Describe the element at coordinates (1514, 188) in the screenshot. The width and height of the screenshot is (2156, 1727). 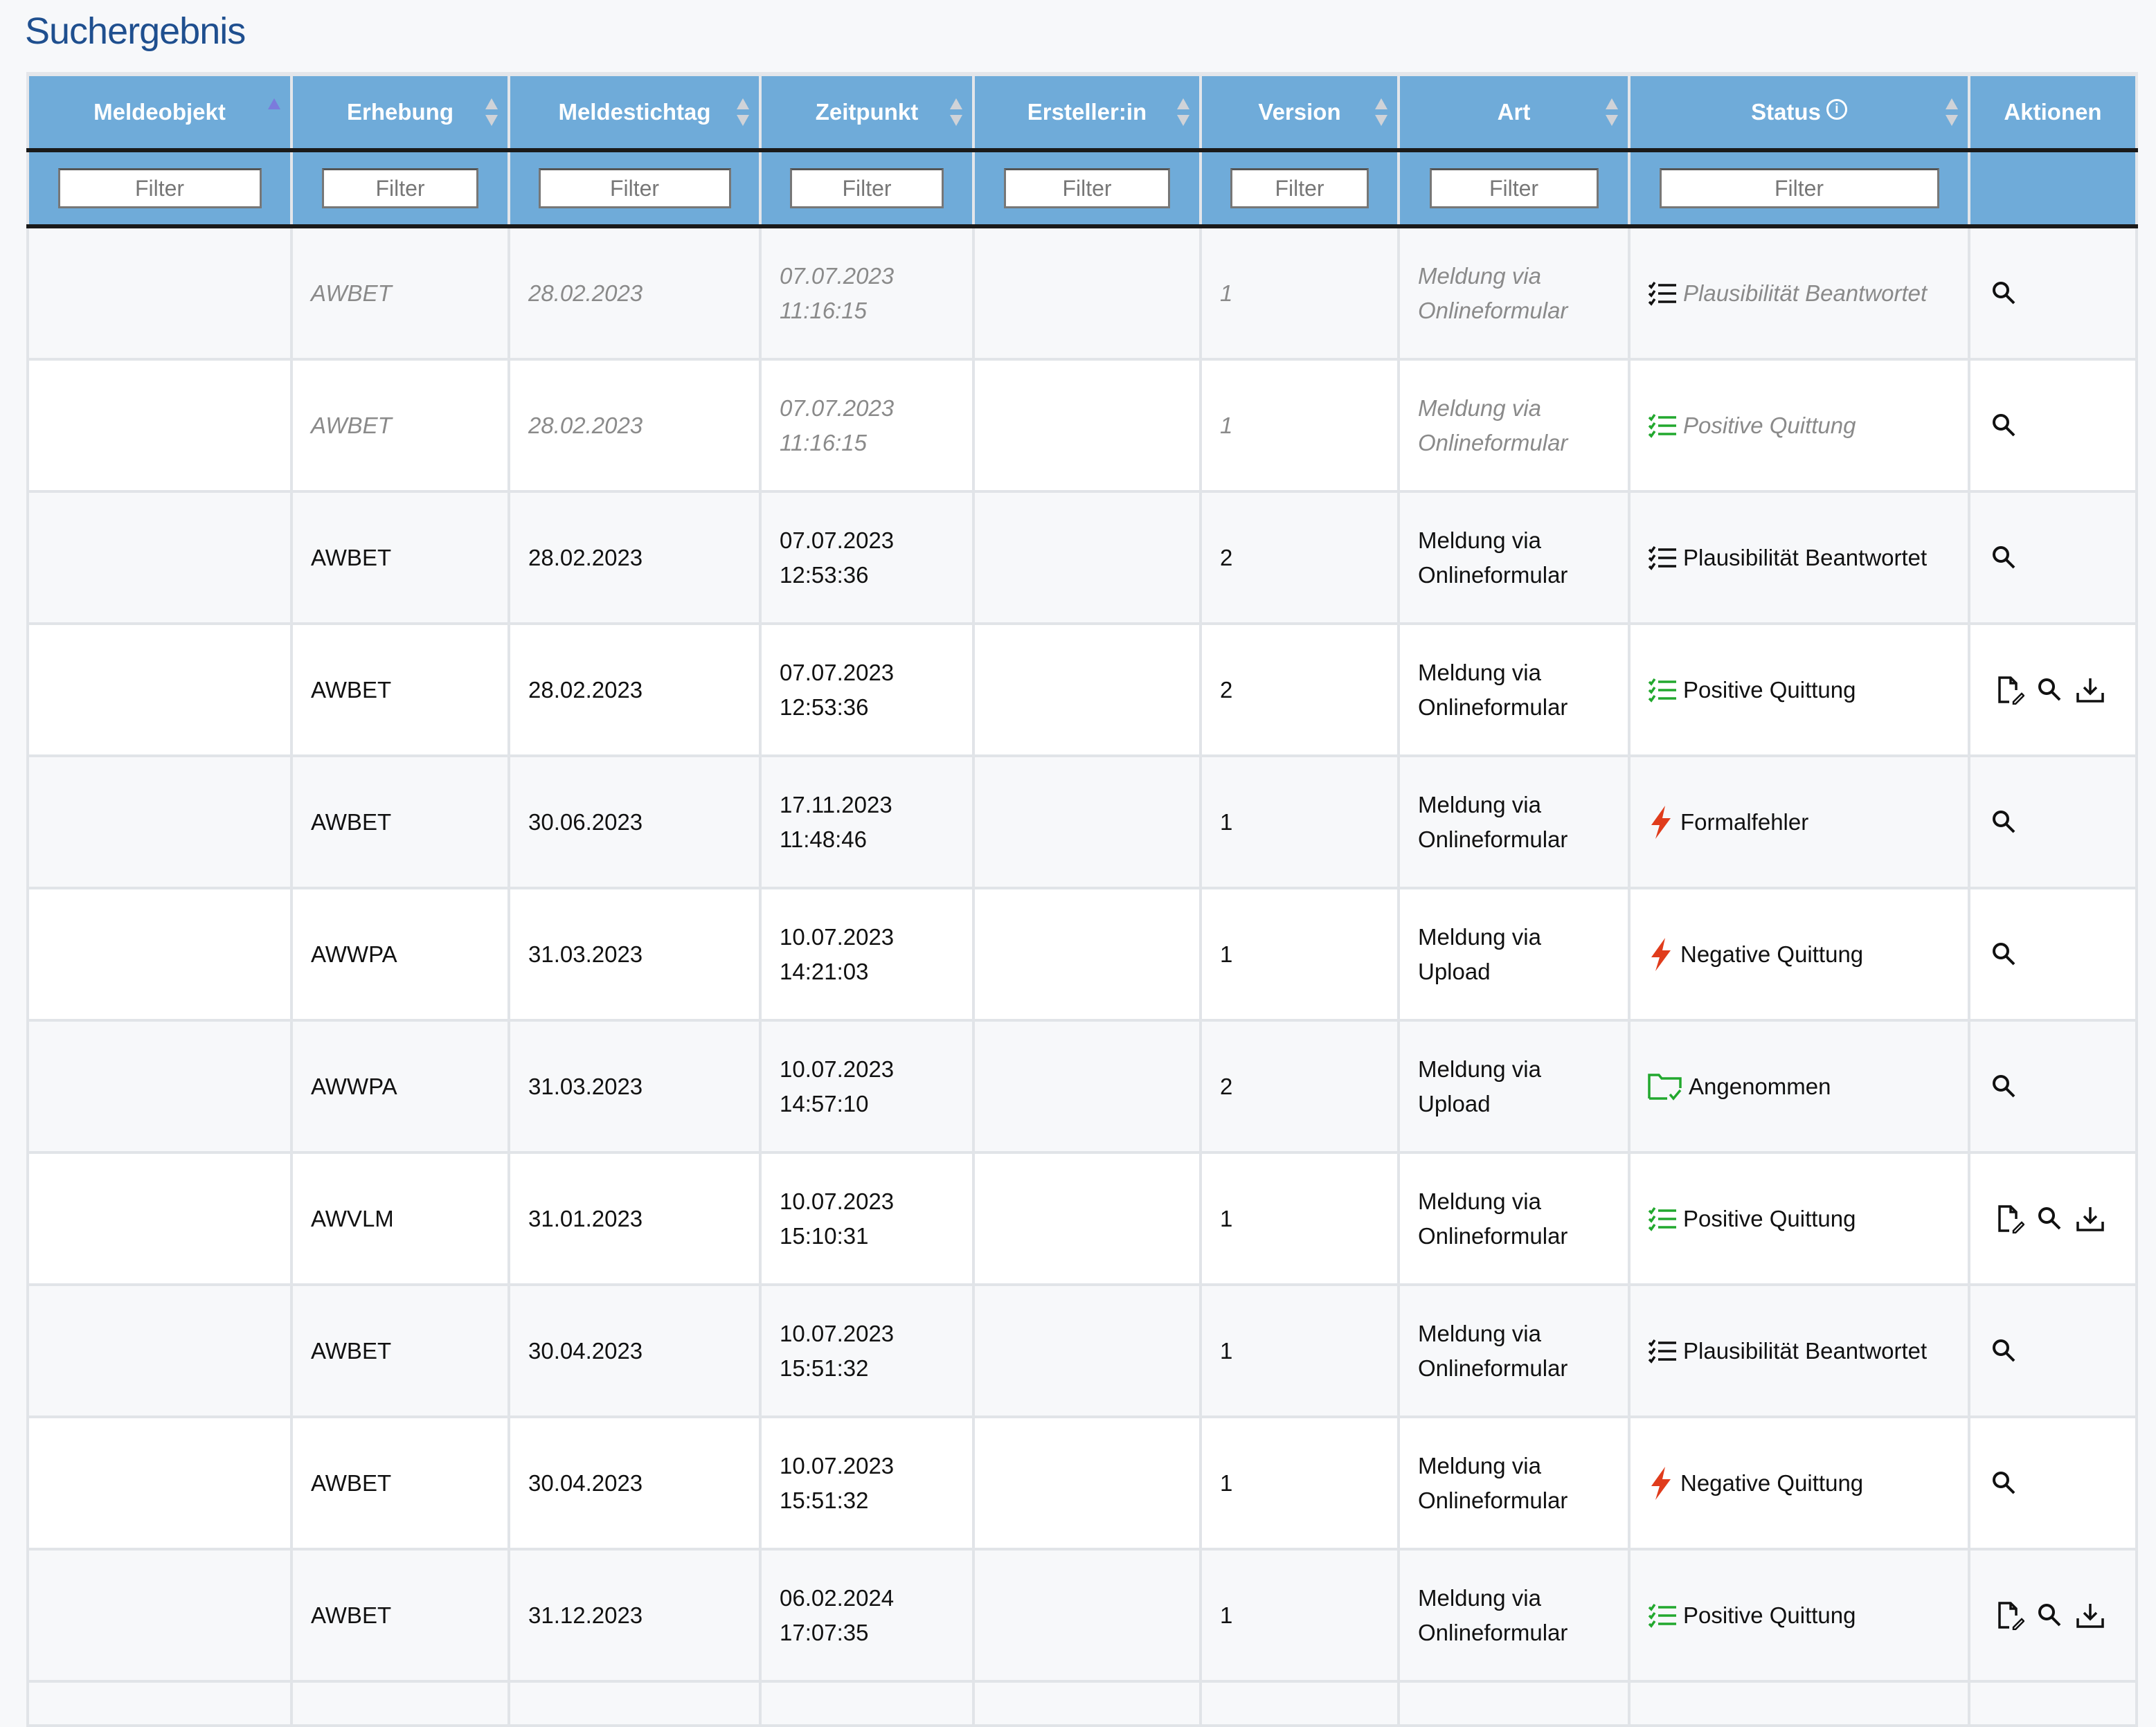
I see `filter-input-art: Filter` at that location.